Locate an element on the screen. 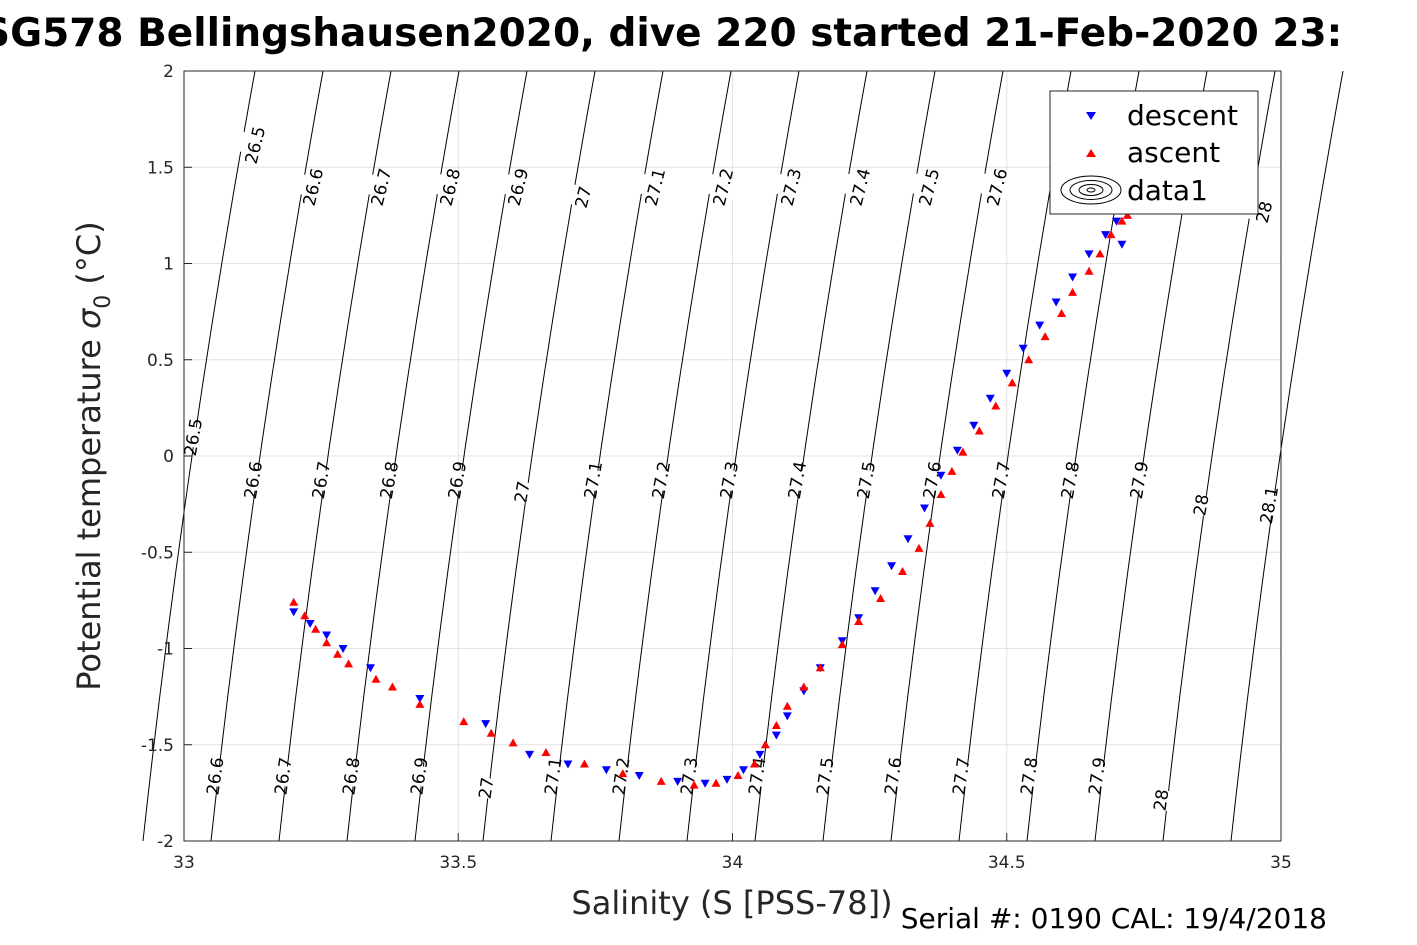  x-axis-ticks: 33 33.5 34 34.5 35 is located at coordinates (732, 853).